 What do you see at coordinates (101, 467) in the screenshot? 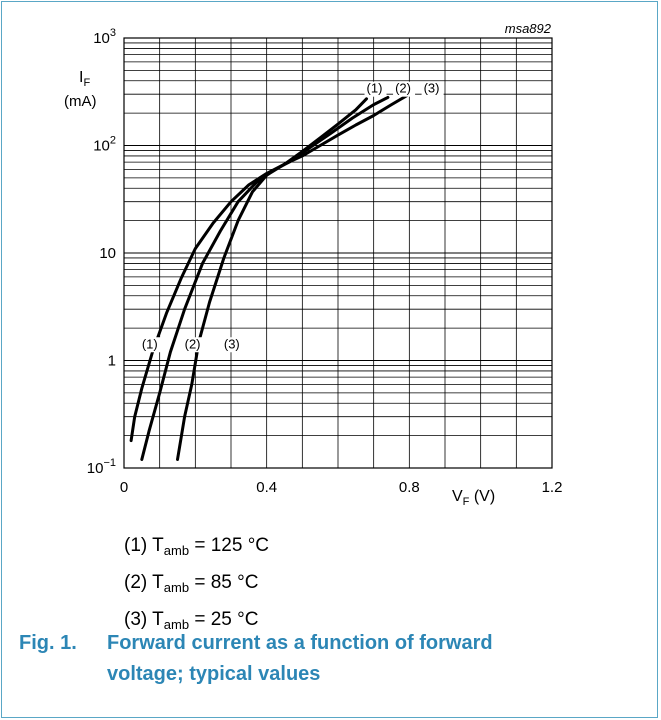
I see `y-tick-label: 10⁻¹` at bounding box center [101, 467].